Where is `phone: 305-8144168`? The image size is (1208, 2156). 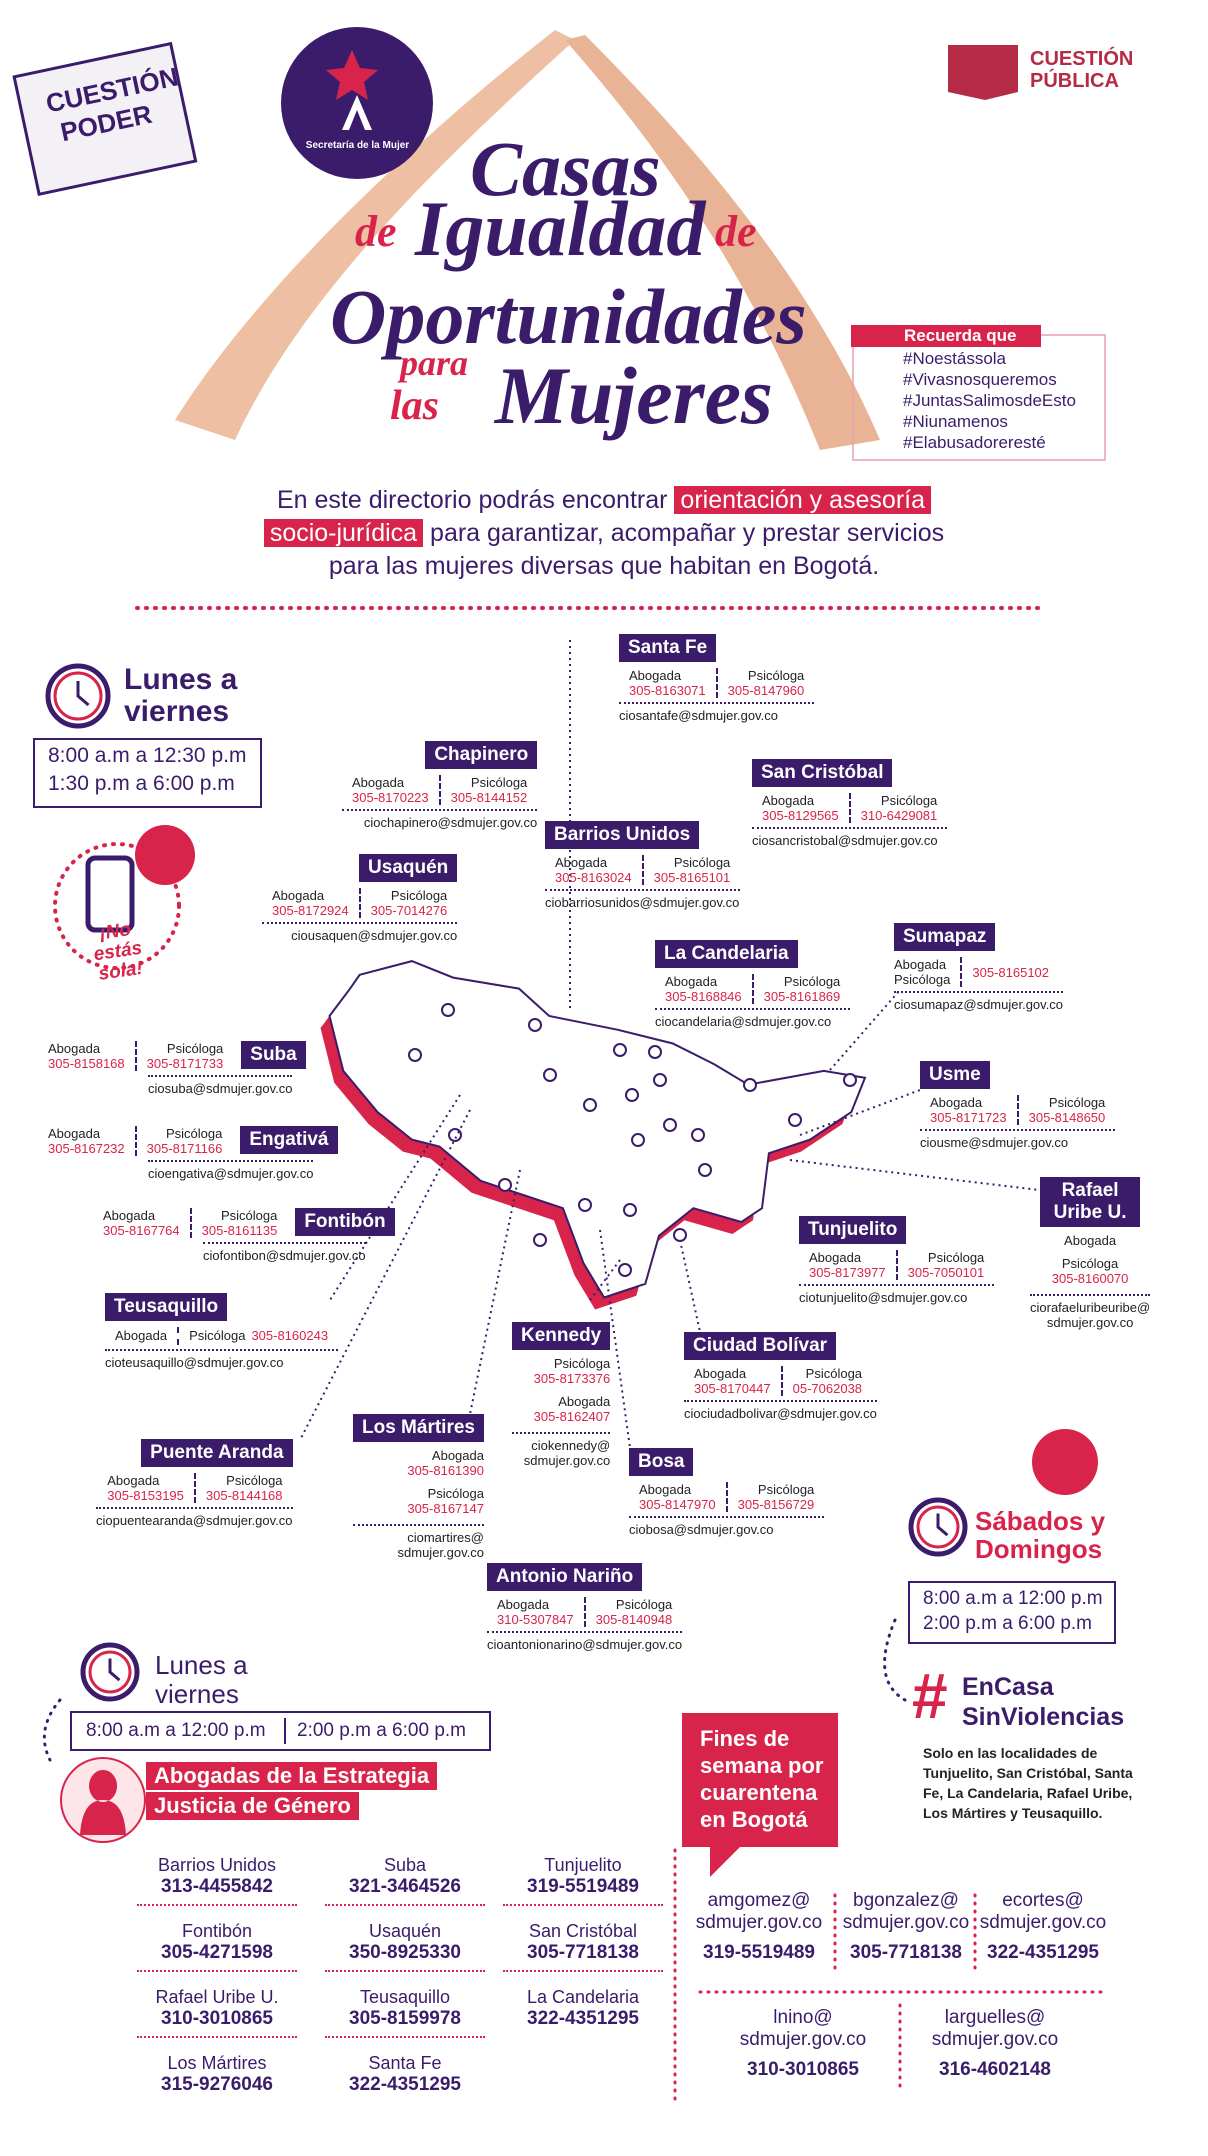
phone: 305-8144168 is located at coordinates (244, 1495).